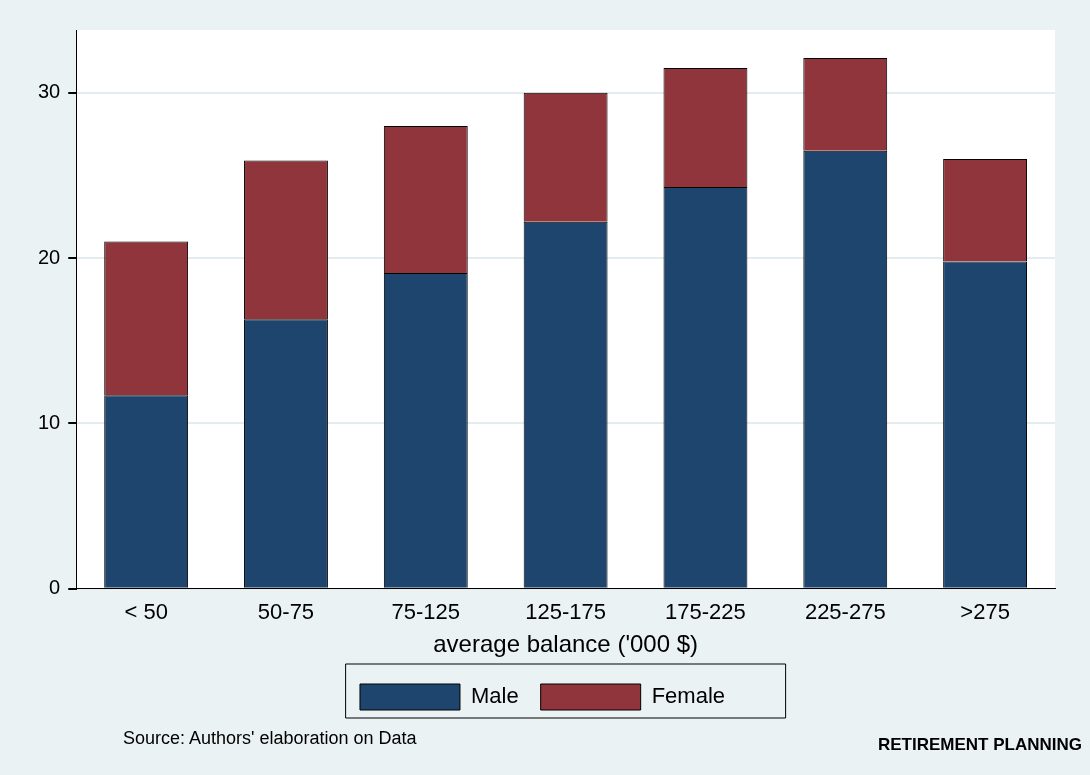 The width and height of the screenshot is (1090, 775). I want to click on legend-label: Female, so click(688, 696).